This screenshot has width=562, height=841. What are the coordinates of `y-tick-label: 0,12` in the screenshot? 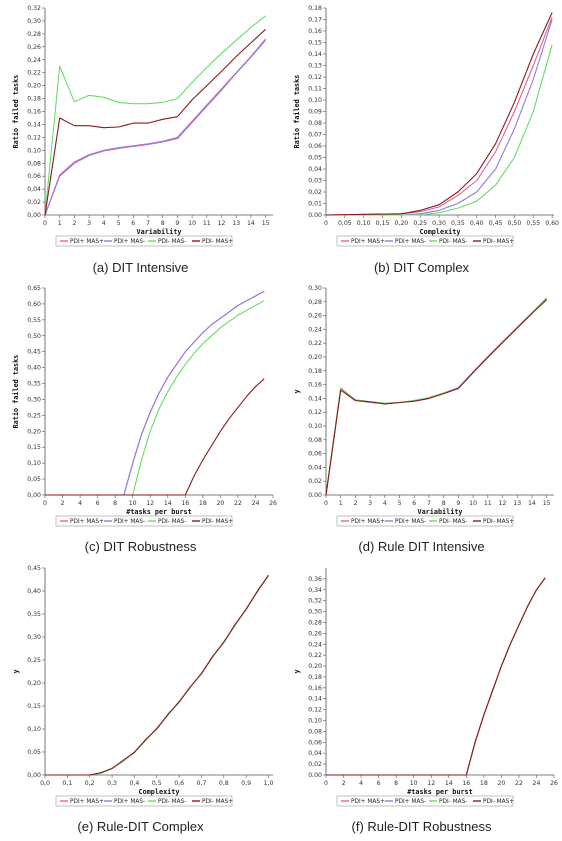 It's located at (34, 137).